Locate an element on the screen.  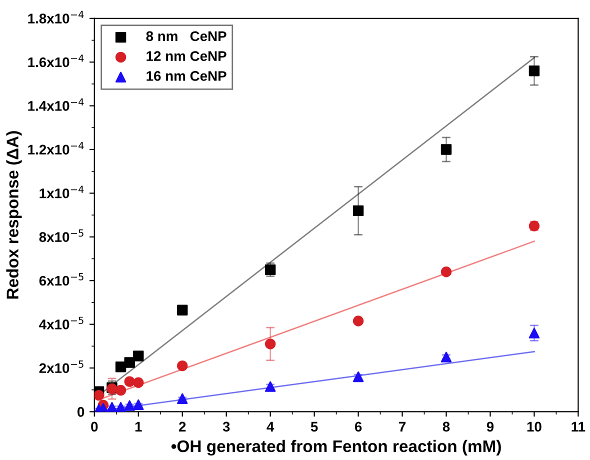
x-tick-label: 9 is located at coordinates (490, 427).